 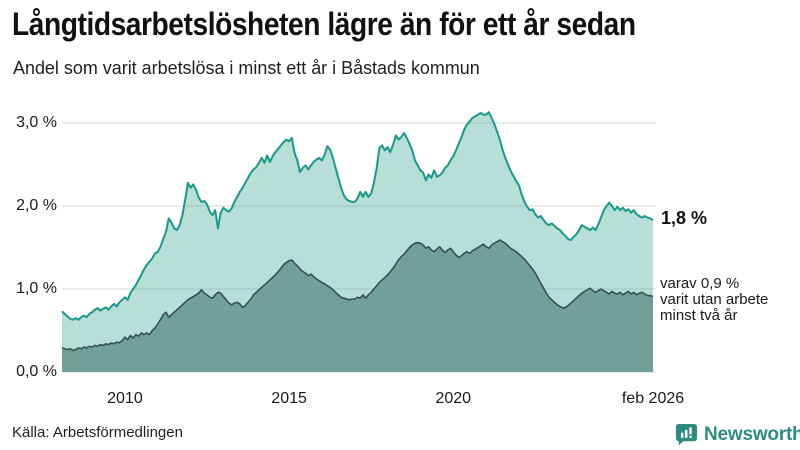 I want to click on y-axis-tick-label: 0,0 %, so click(x=36, y=371).